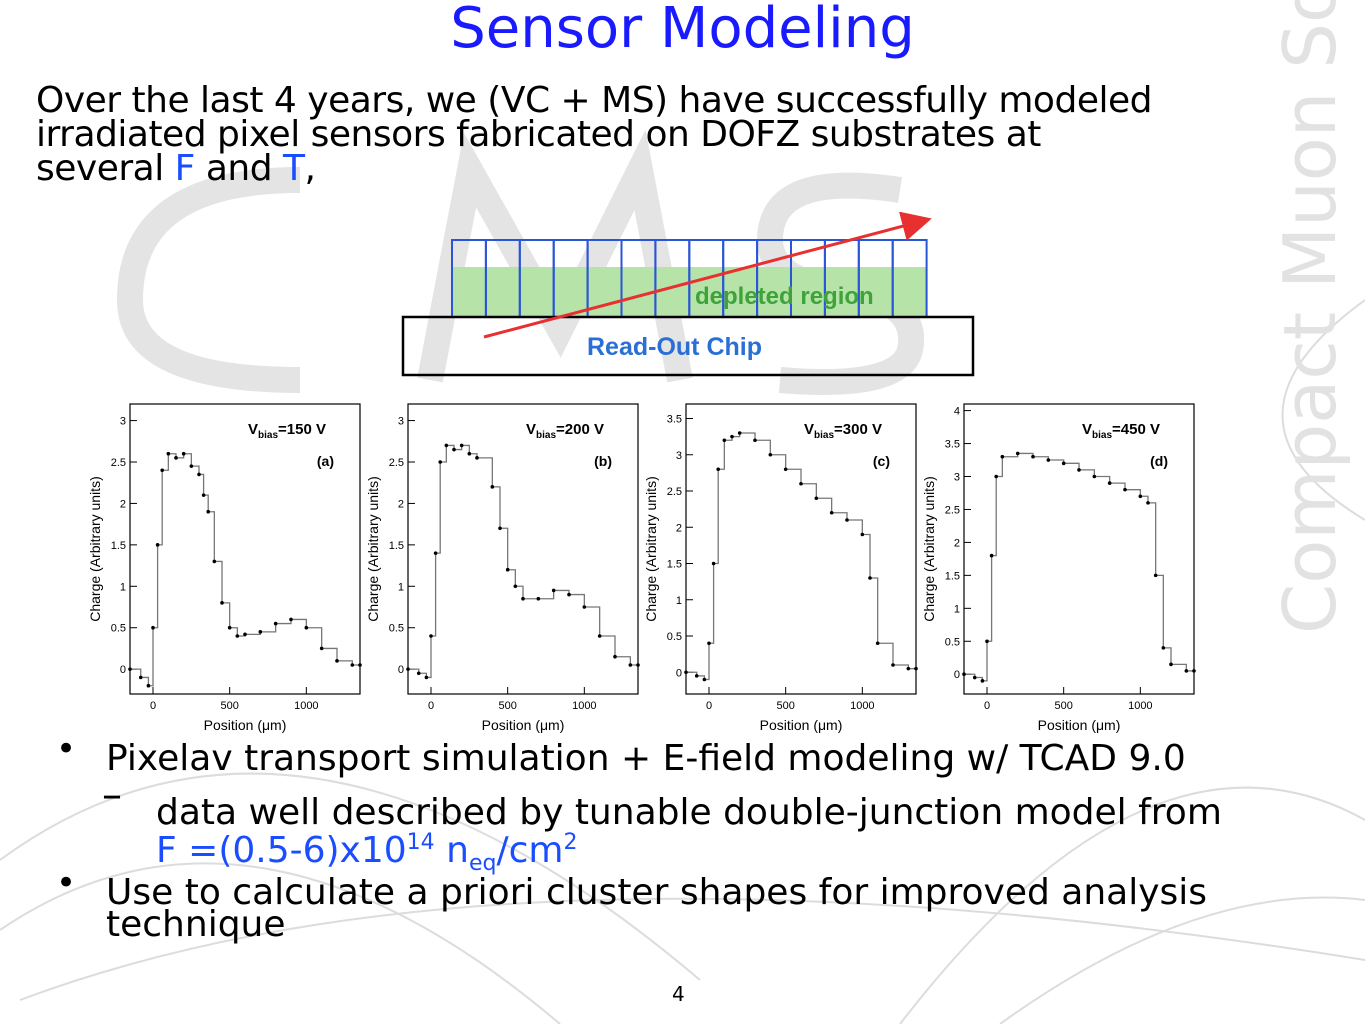 The height and width of the screenshot is (1024, 1365). I want to click on fluence-exponent: 14, so click(420, 842).